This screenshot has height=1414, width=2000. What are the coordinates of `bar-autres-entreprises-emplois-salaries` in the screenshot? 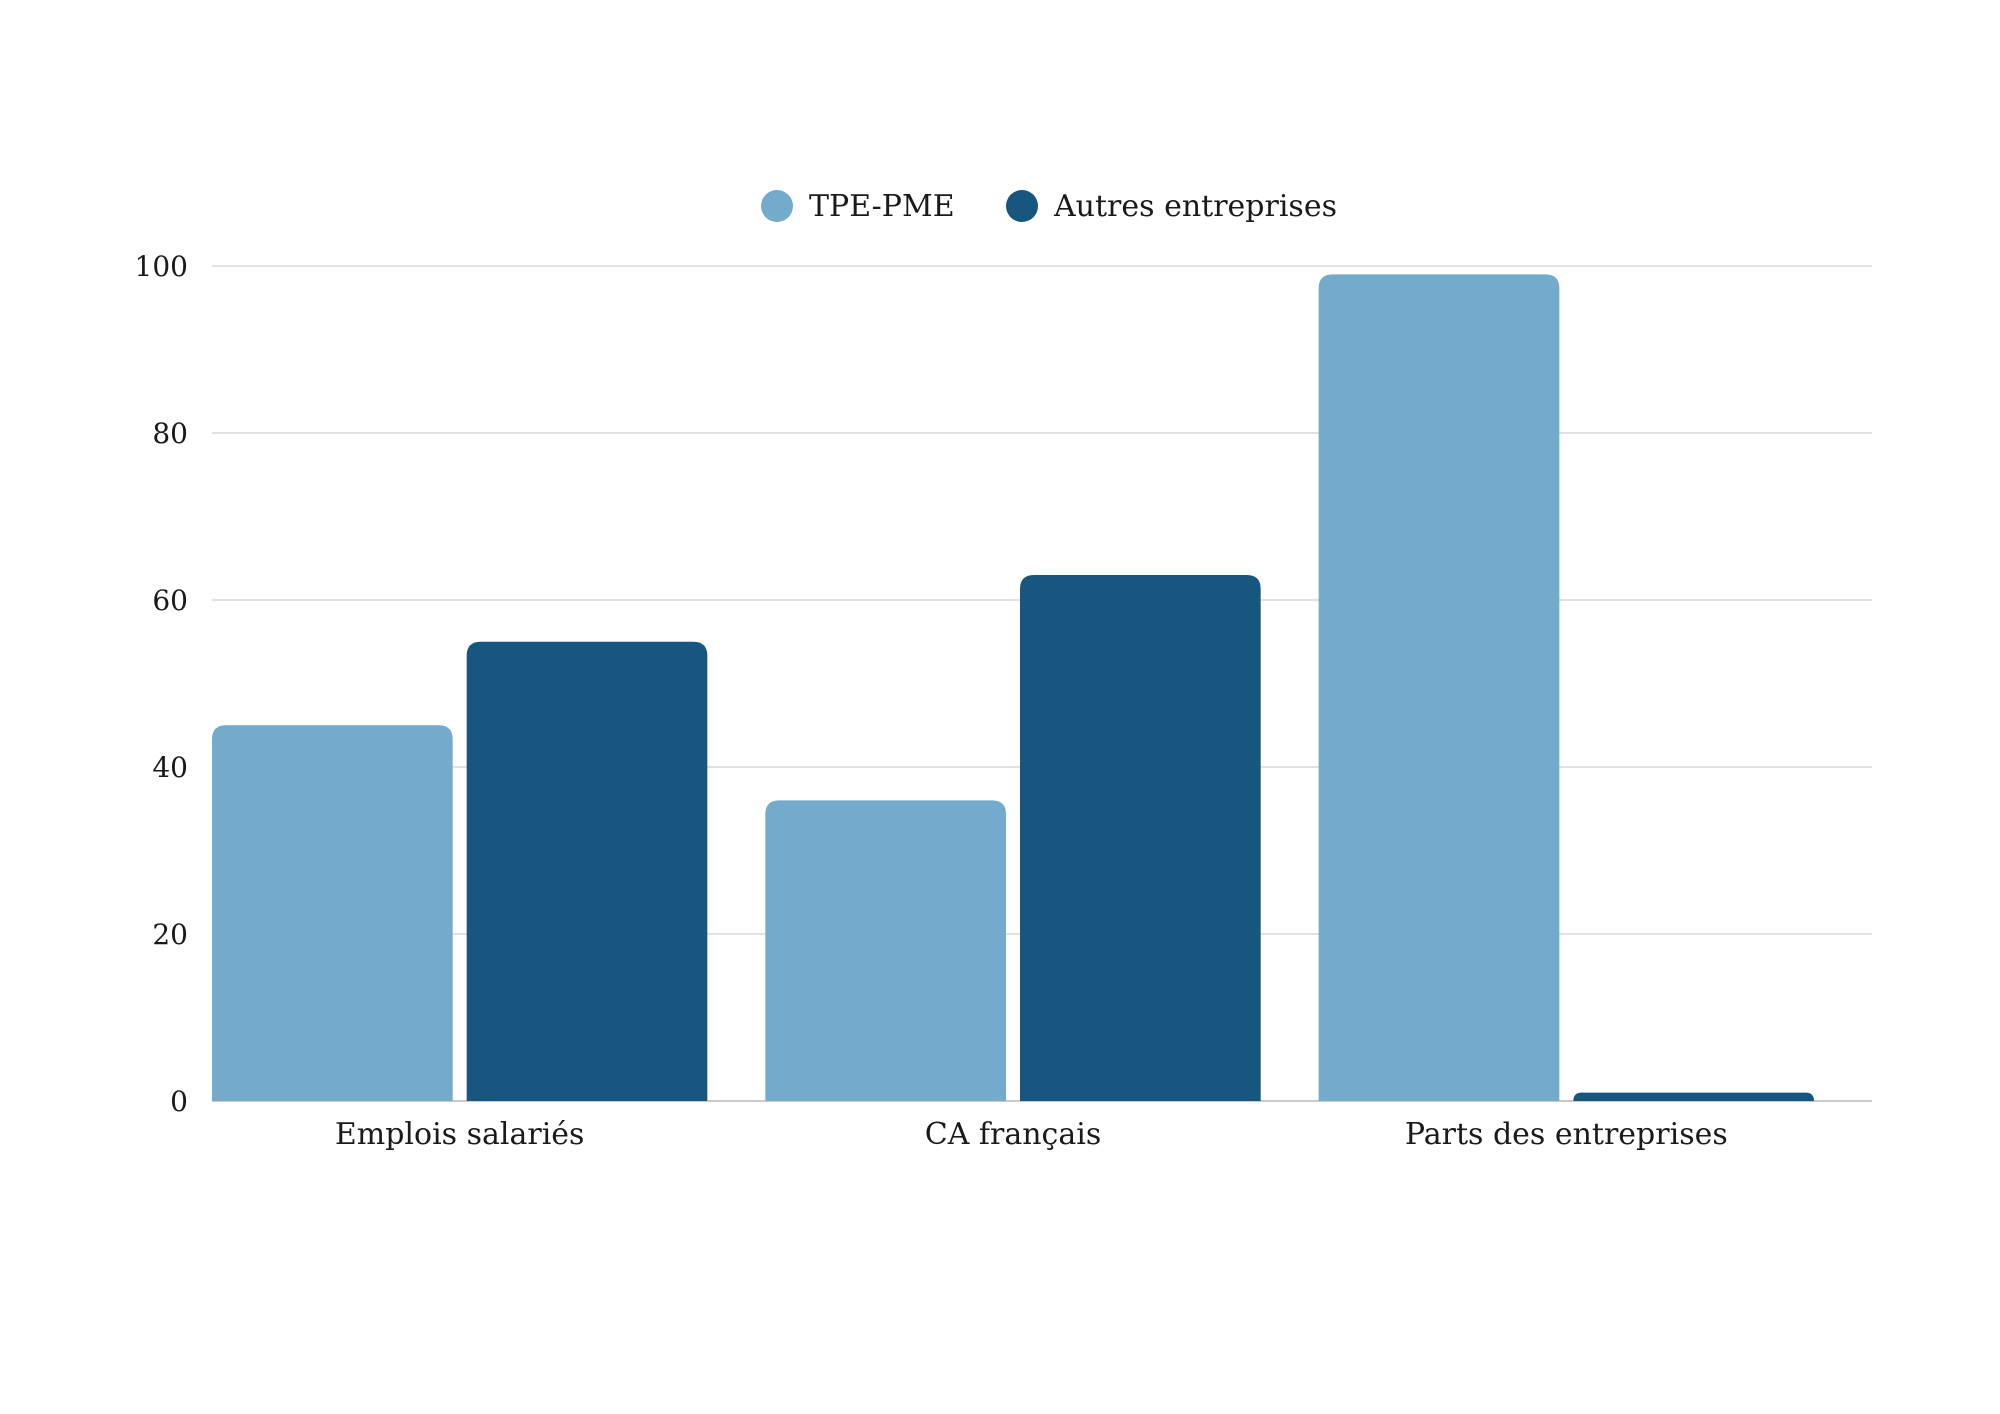 It's located at (587, 871).